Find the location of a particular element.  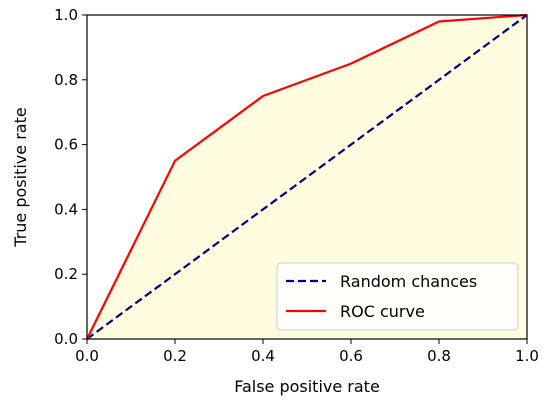

y-tick-label: 0.4 is located at coordinates (66, 209).